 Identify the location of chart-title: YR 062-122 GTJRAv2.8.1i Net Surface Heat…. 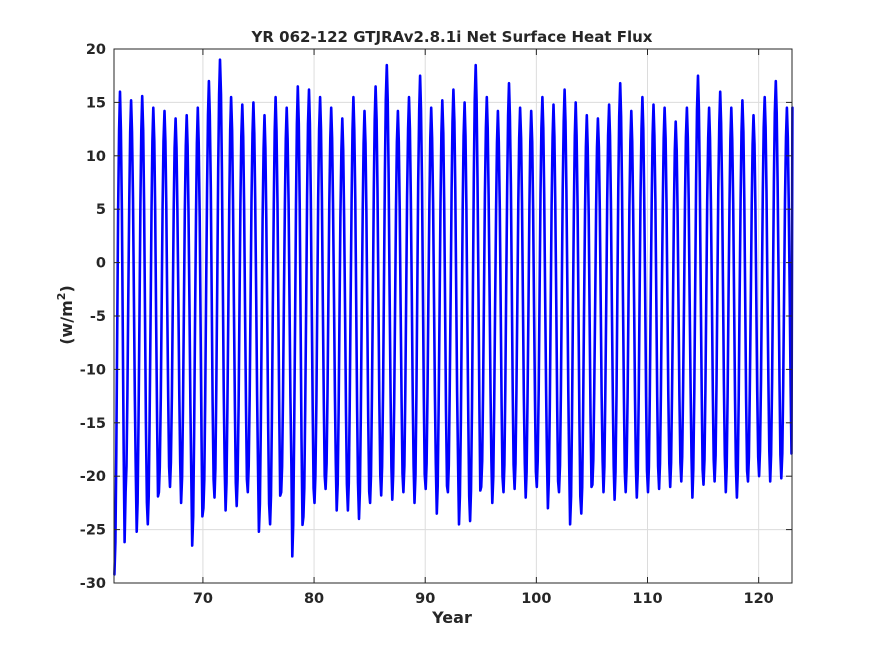
(452, 37).